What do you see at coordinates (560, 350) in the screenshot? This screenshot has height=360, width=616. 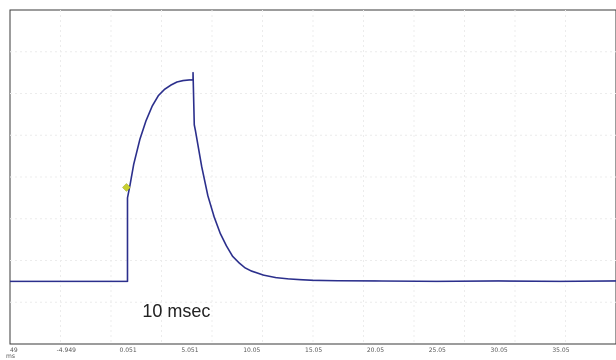 I see `x-tick-label: 35.05` at bounding box center [560, 350].